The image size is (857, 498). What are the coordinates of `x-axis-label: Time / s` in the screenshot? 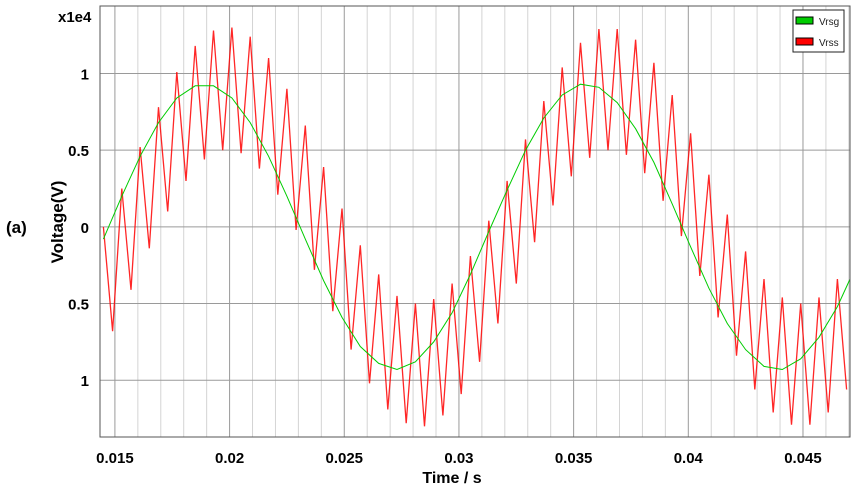 It's located at (451, 478).